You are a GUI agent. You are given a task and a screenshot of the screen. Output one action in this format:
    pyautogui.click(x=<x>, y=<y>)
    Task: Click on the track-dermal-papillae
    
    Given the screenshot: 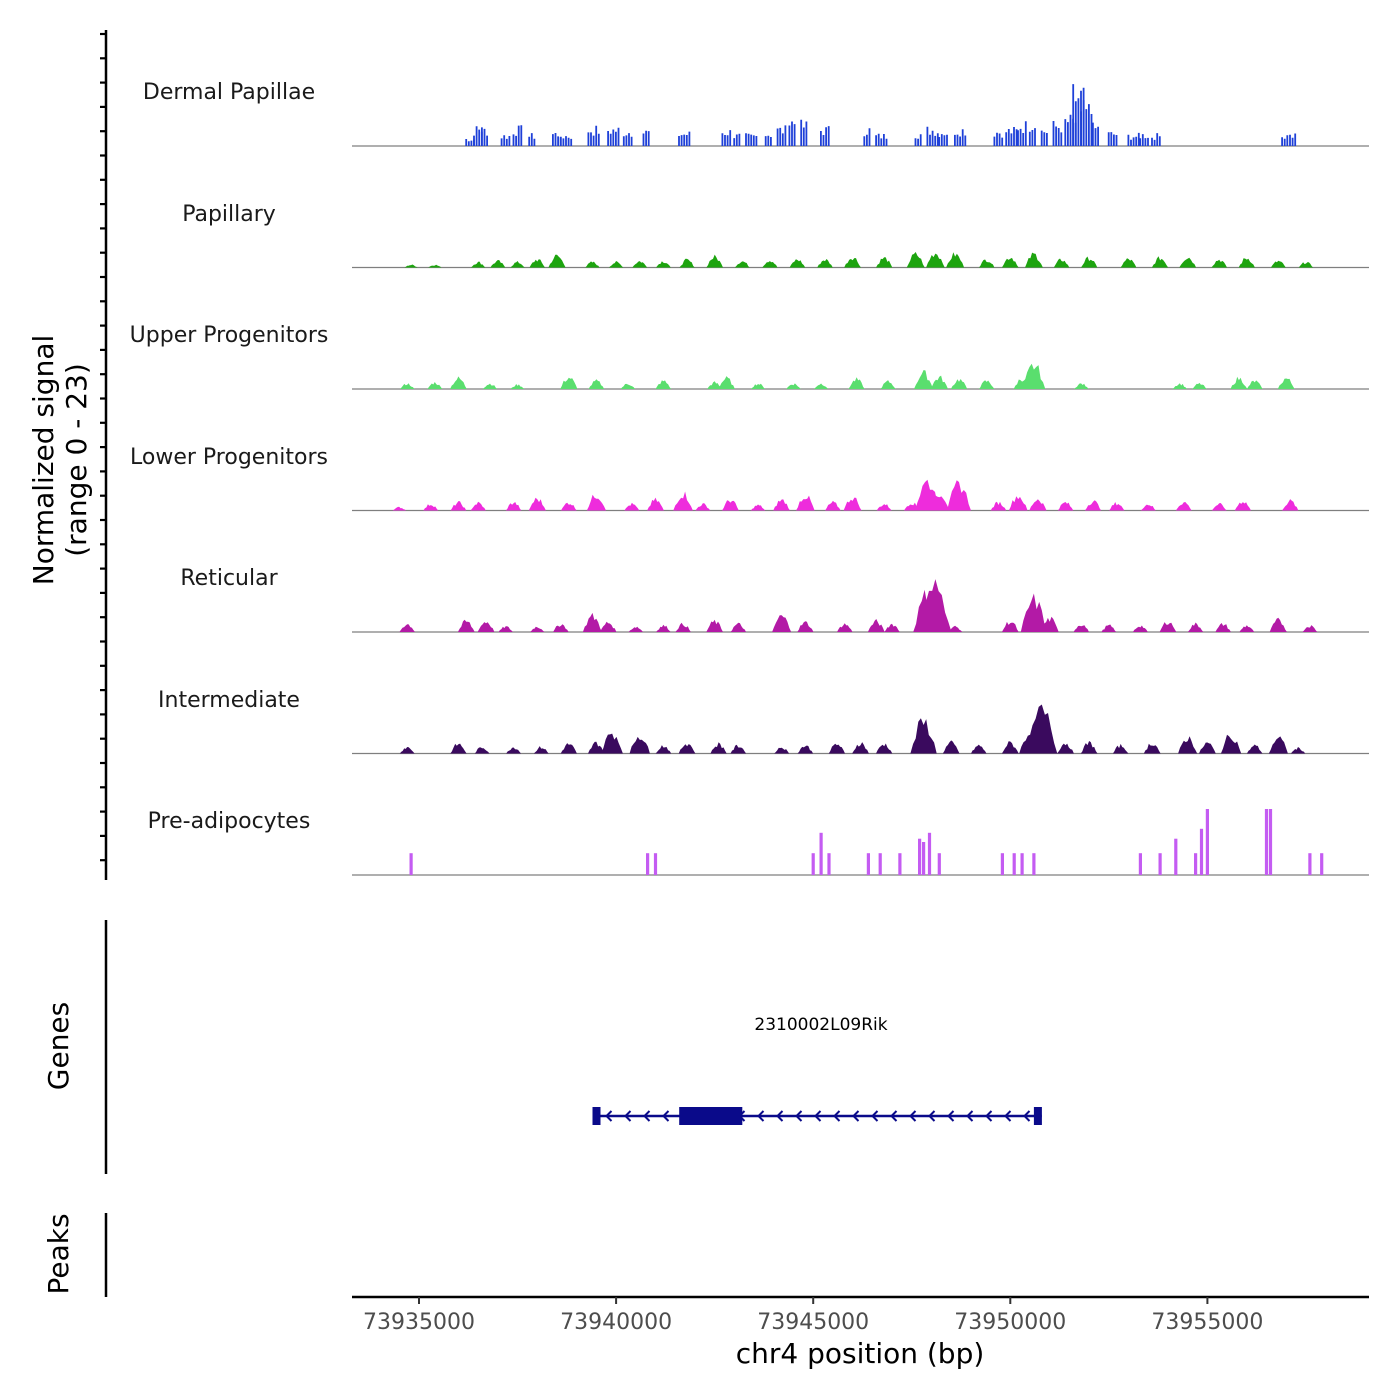 What is the action you would take?
    pyautogui.click(x=860, y=115)
    